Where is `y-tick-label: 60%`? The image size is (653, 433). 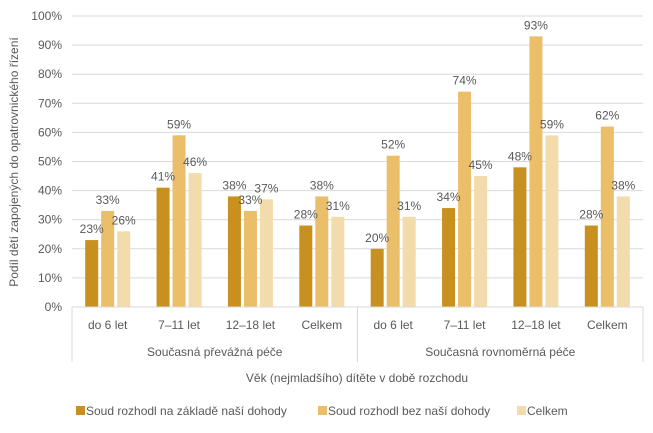
y-tick-label: 60% is located at coordinates (50, 132).